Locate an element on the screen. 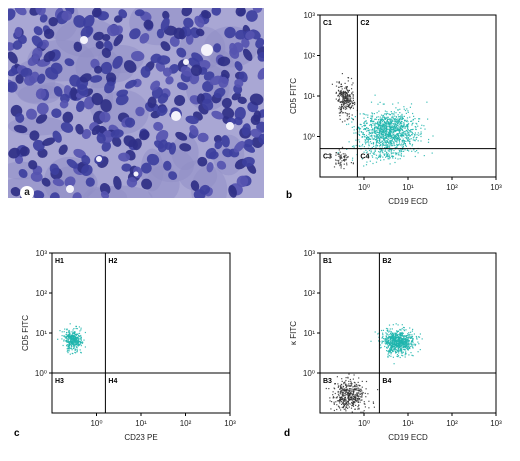 The image size is (520, 461). x-tick-label: 10³ is located at coordinates (496, 423).